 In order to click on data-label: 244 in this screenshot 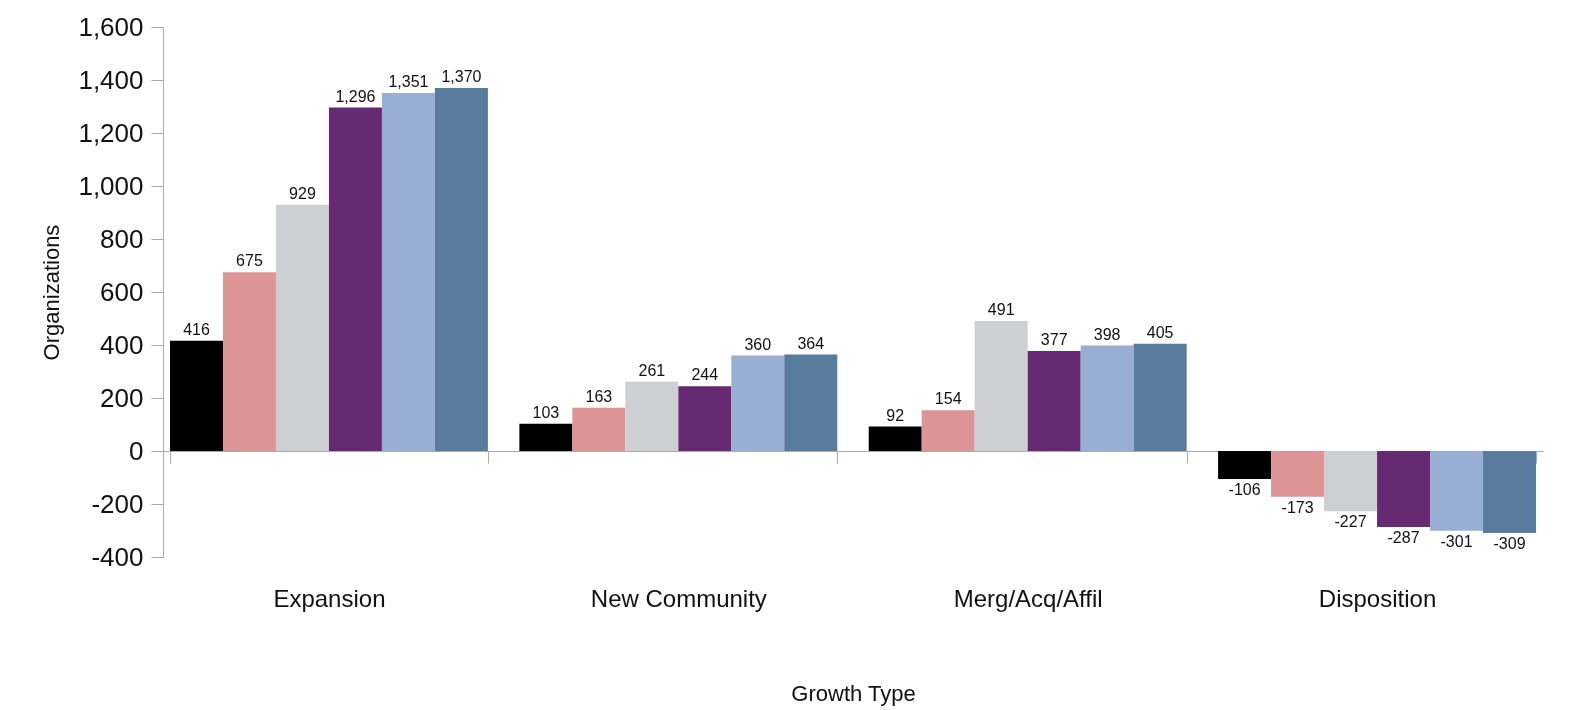, I will do `click(705, 375)`.